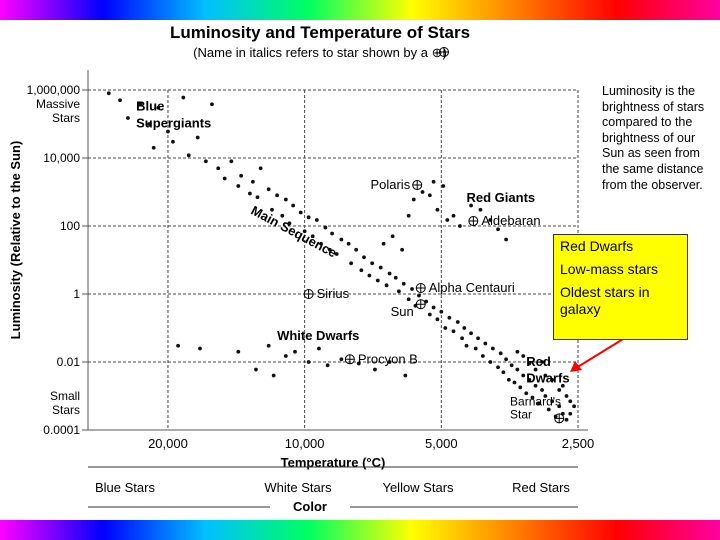 The image size is (720, 540). Describe the element at coordinates (578, 443) in the screenshot. I see `x-tick-label: 2,500` at that location.